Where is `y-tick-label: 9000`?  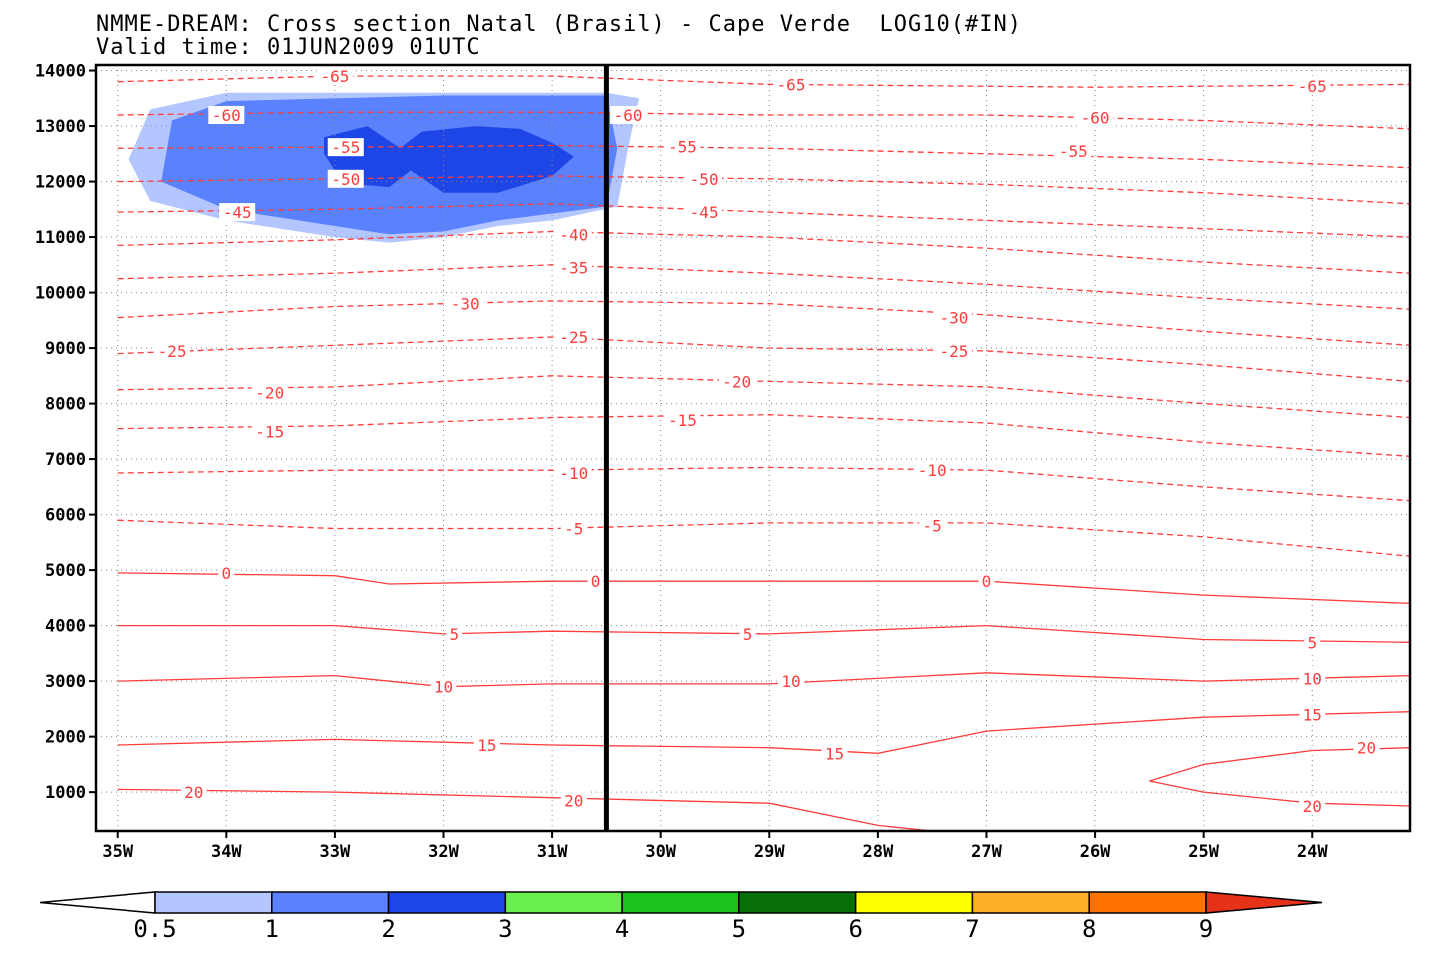 y-tick-label: 9000 is located at coordinates (65, 349).